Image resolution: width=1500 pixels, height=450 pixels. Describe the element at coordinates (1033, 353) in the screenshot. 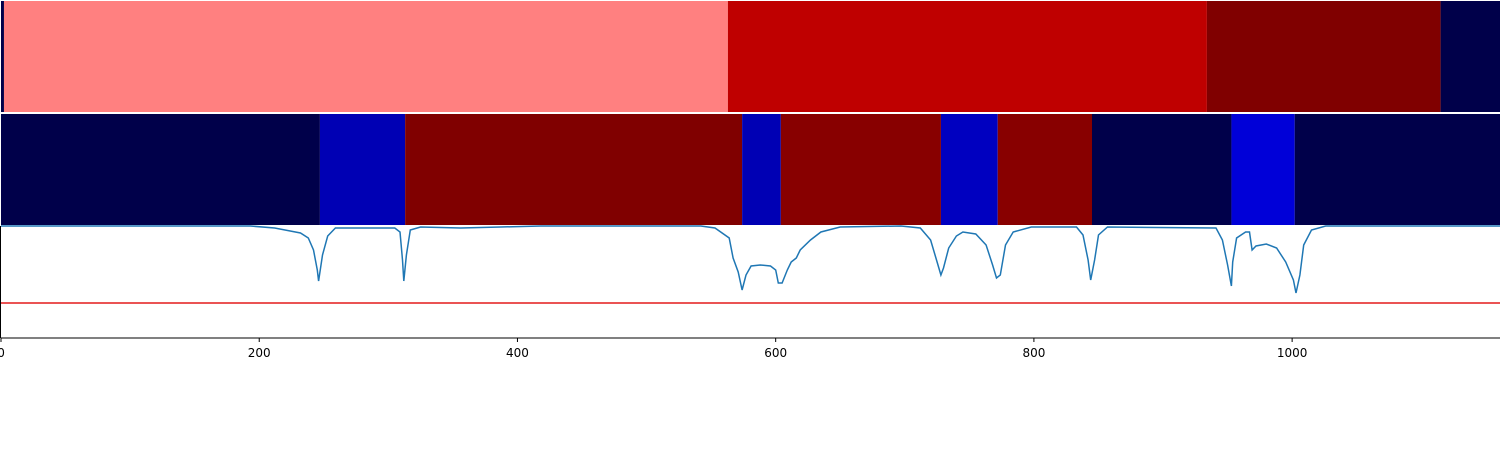

I see `x-tick-label: 800` at that location.